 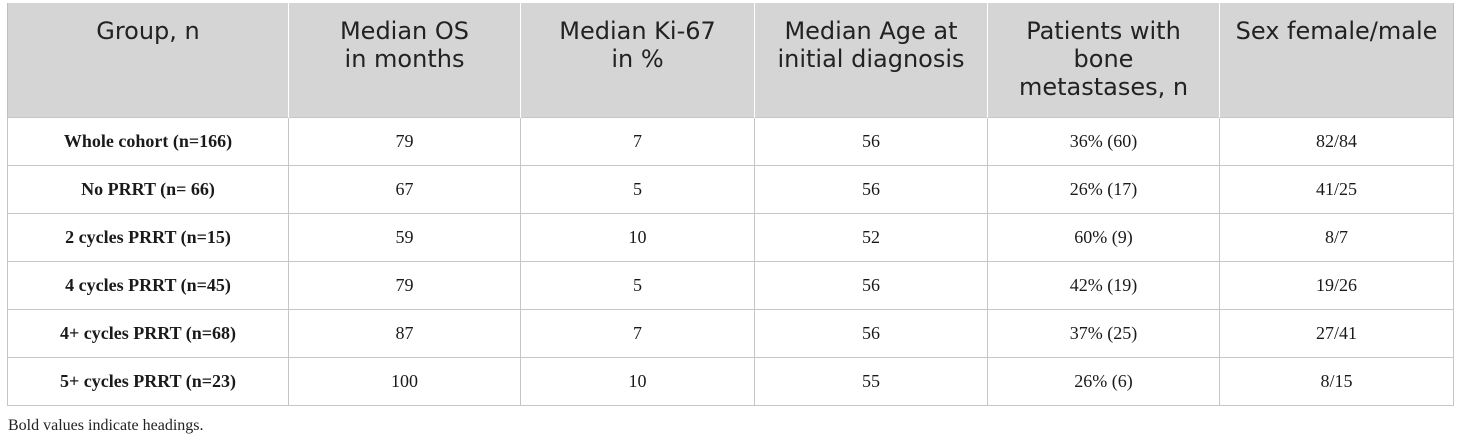 I want to click on cell-bone-metastases: 60% (9), so click(x=1103, y=237).